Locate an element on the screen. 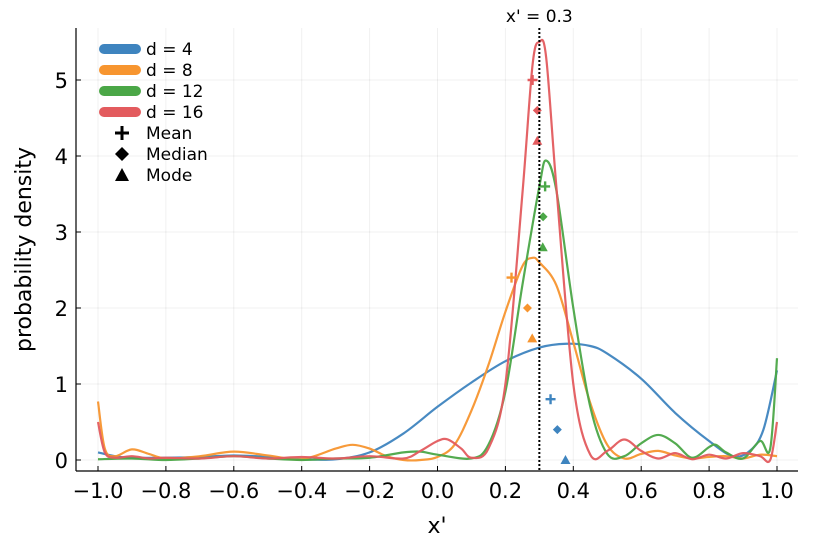 Image resolution: width=831 pixels, height=545 pixels. x-tick-label: 1.0 is located at coordinates (776, 491).